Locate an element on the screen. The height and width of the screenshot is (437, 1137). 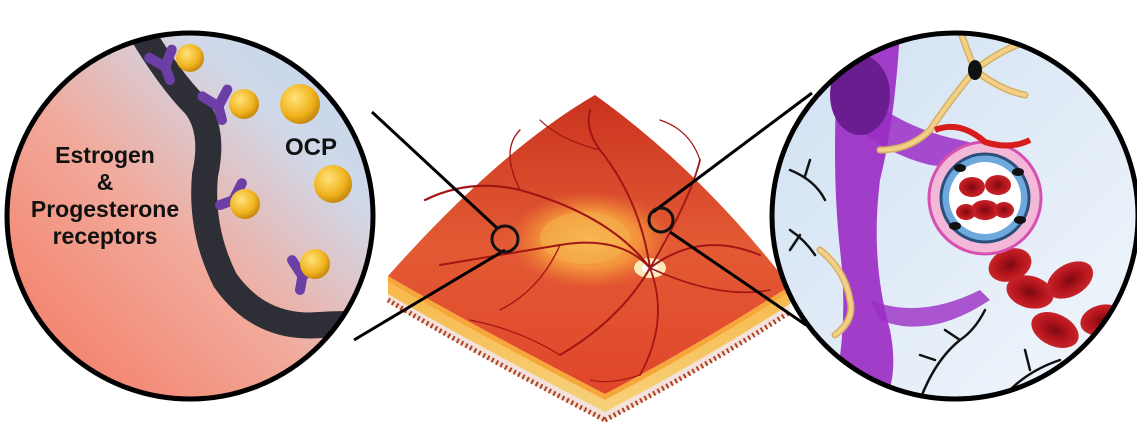
receptors-label: Estrogen & Progesterone receptors is located at coordinates (105, 196).